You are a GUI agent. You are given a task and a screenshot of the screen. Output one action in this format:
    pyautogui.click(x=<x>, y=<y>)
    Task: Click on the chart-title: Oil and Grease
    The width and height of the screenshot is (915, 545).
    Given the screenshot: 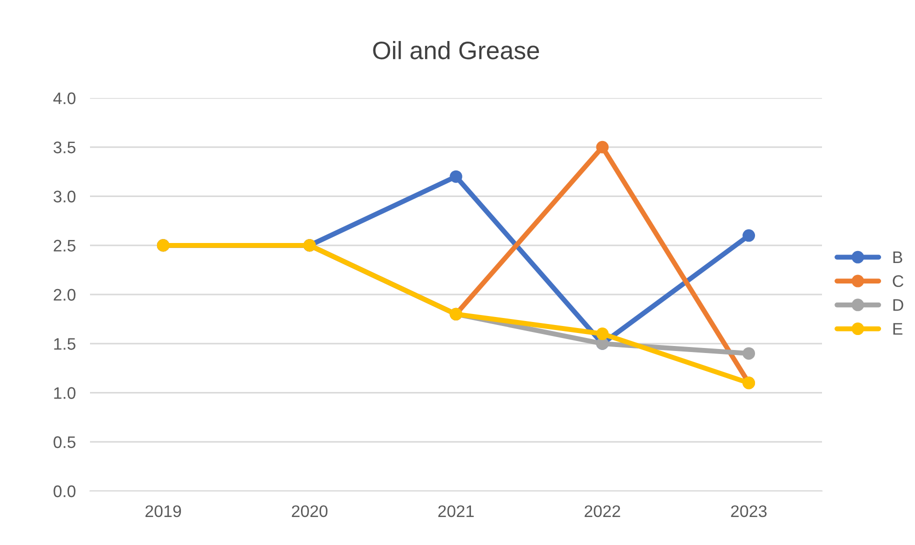 What is the action you would take?
    pyautogui.click(x=456, y=50)
    